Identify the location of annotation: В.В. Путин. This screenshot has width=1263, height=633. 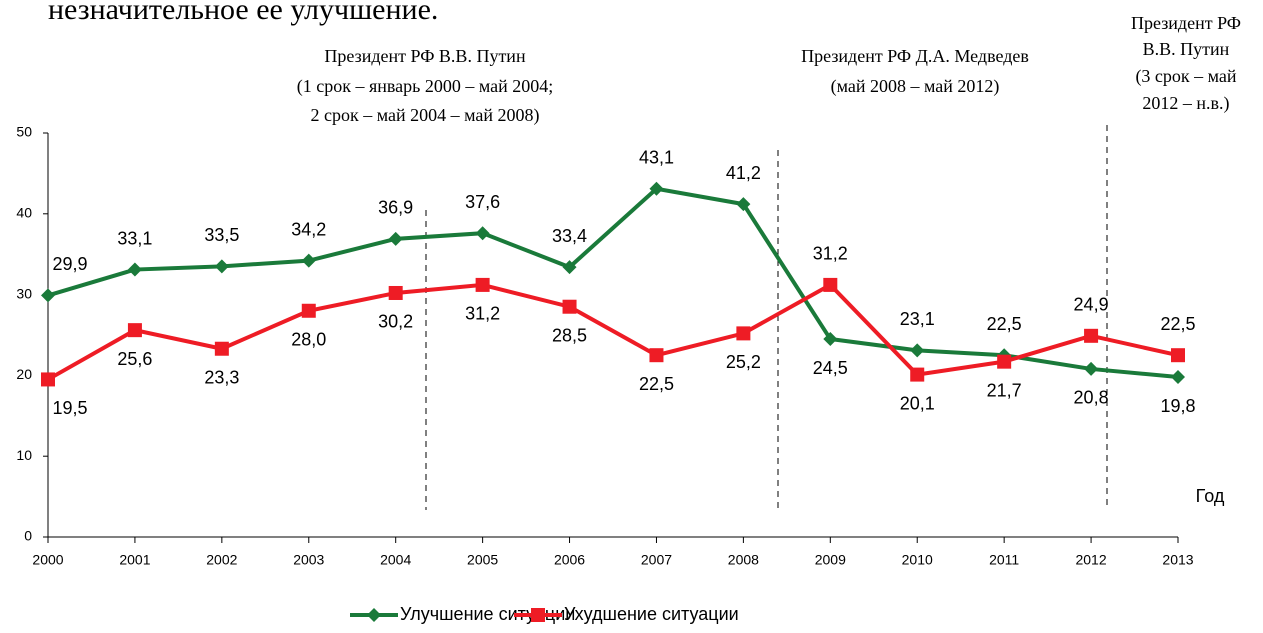
(1186, 49).